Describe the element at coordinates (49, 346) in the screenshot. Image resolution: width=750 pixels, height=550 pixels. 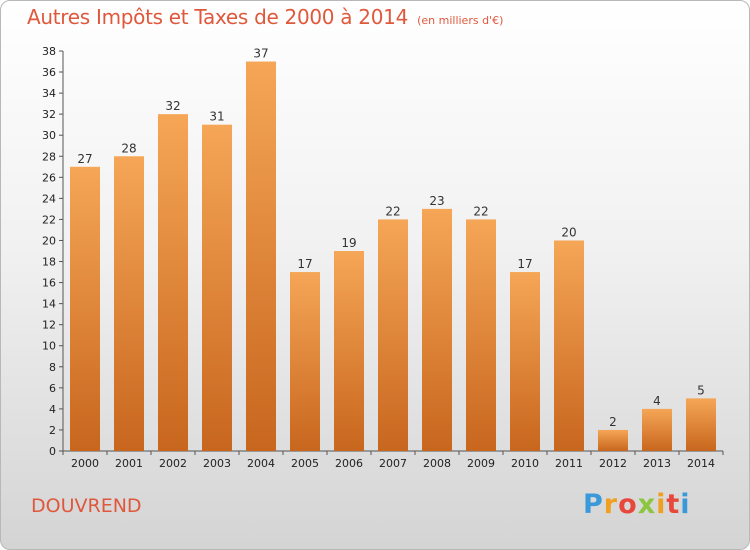
I see `y-tick-label: 10` at that location.